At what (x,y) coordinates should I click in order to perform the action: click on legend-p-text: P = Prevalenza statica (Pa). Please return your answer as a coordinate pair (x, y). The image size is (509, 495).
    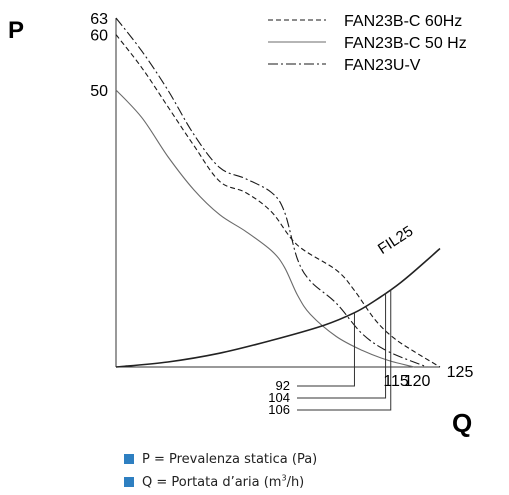
    Looking at the image, I should click on (230, 459).